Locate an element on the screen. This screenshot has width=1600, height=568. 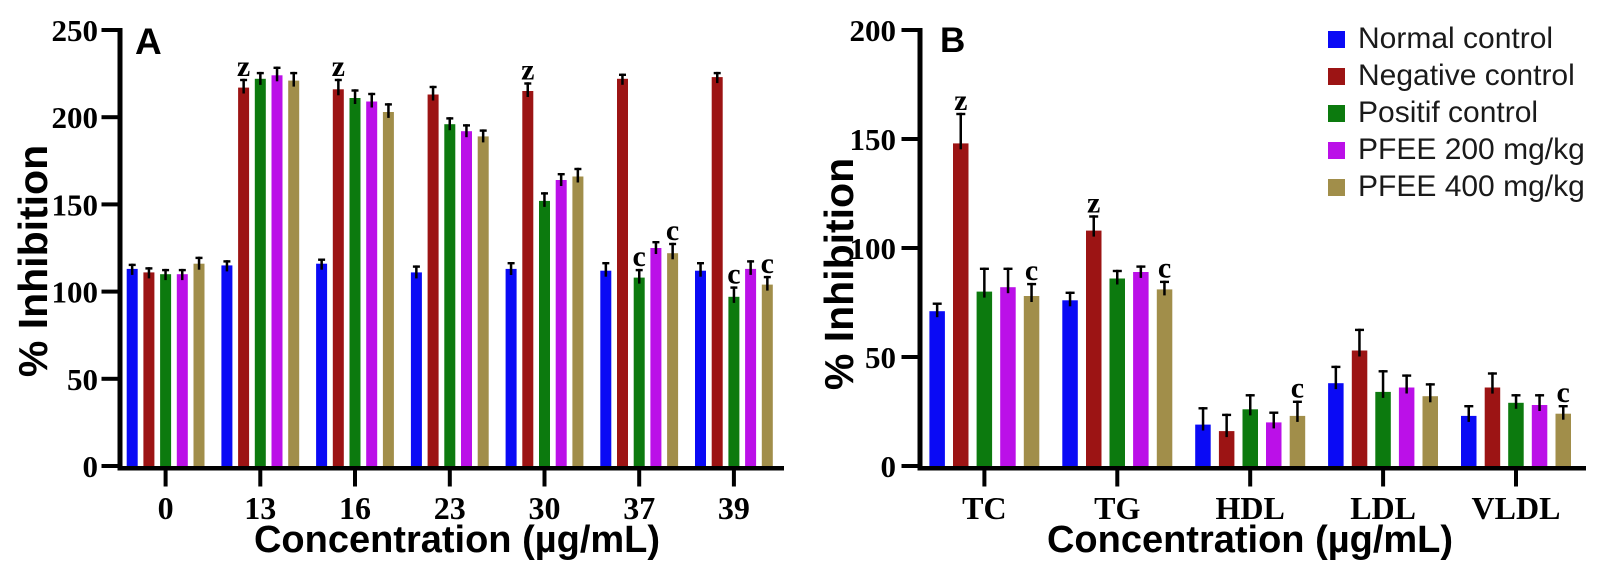
svg-text: 250 is located at coordinates (75, 30).